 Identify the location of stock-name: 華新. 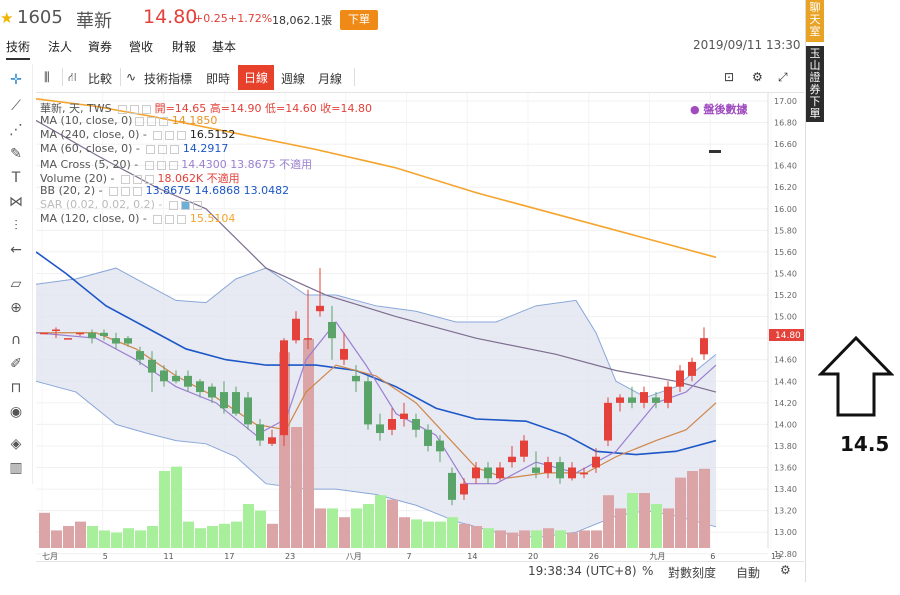
(94, 21).